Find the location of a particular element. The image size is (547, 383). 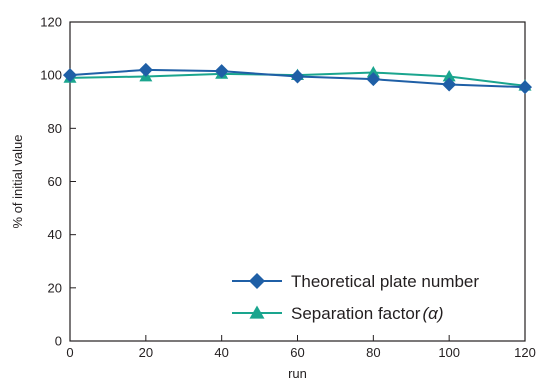

series-theoretical-plate-number is located at coordinates (297, 78).